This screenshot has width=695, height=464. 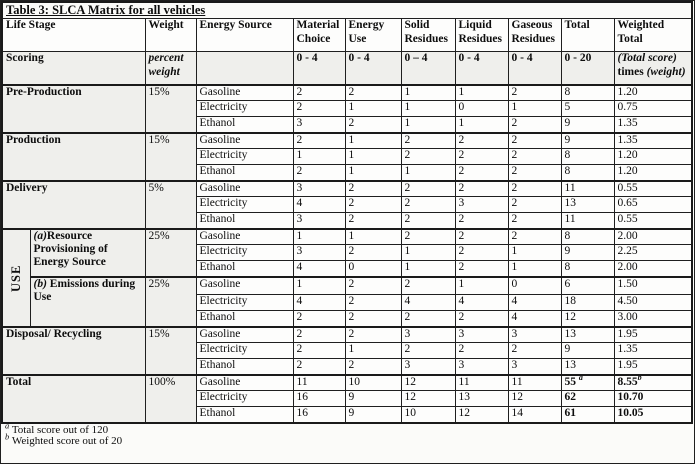 I want to click on table-row: Electricity 1 1 2 2 2 8 1.20, so click(x=347, y=157).